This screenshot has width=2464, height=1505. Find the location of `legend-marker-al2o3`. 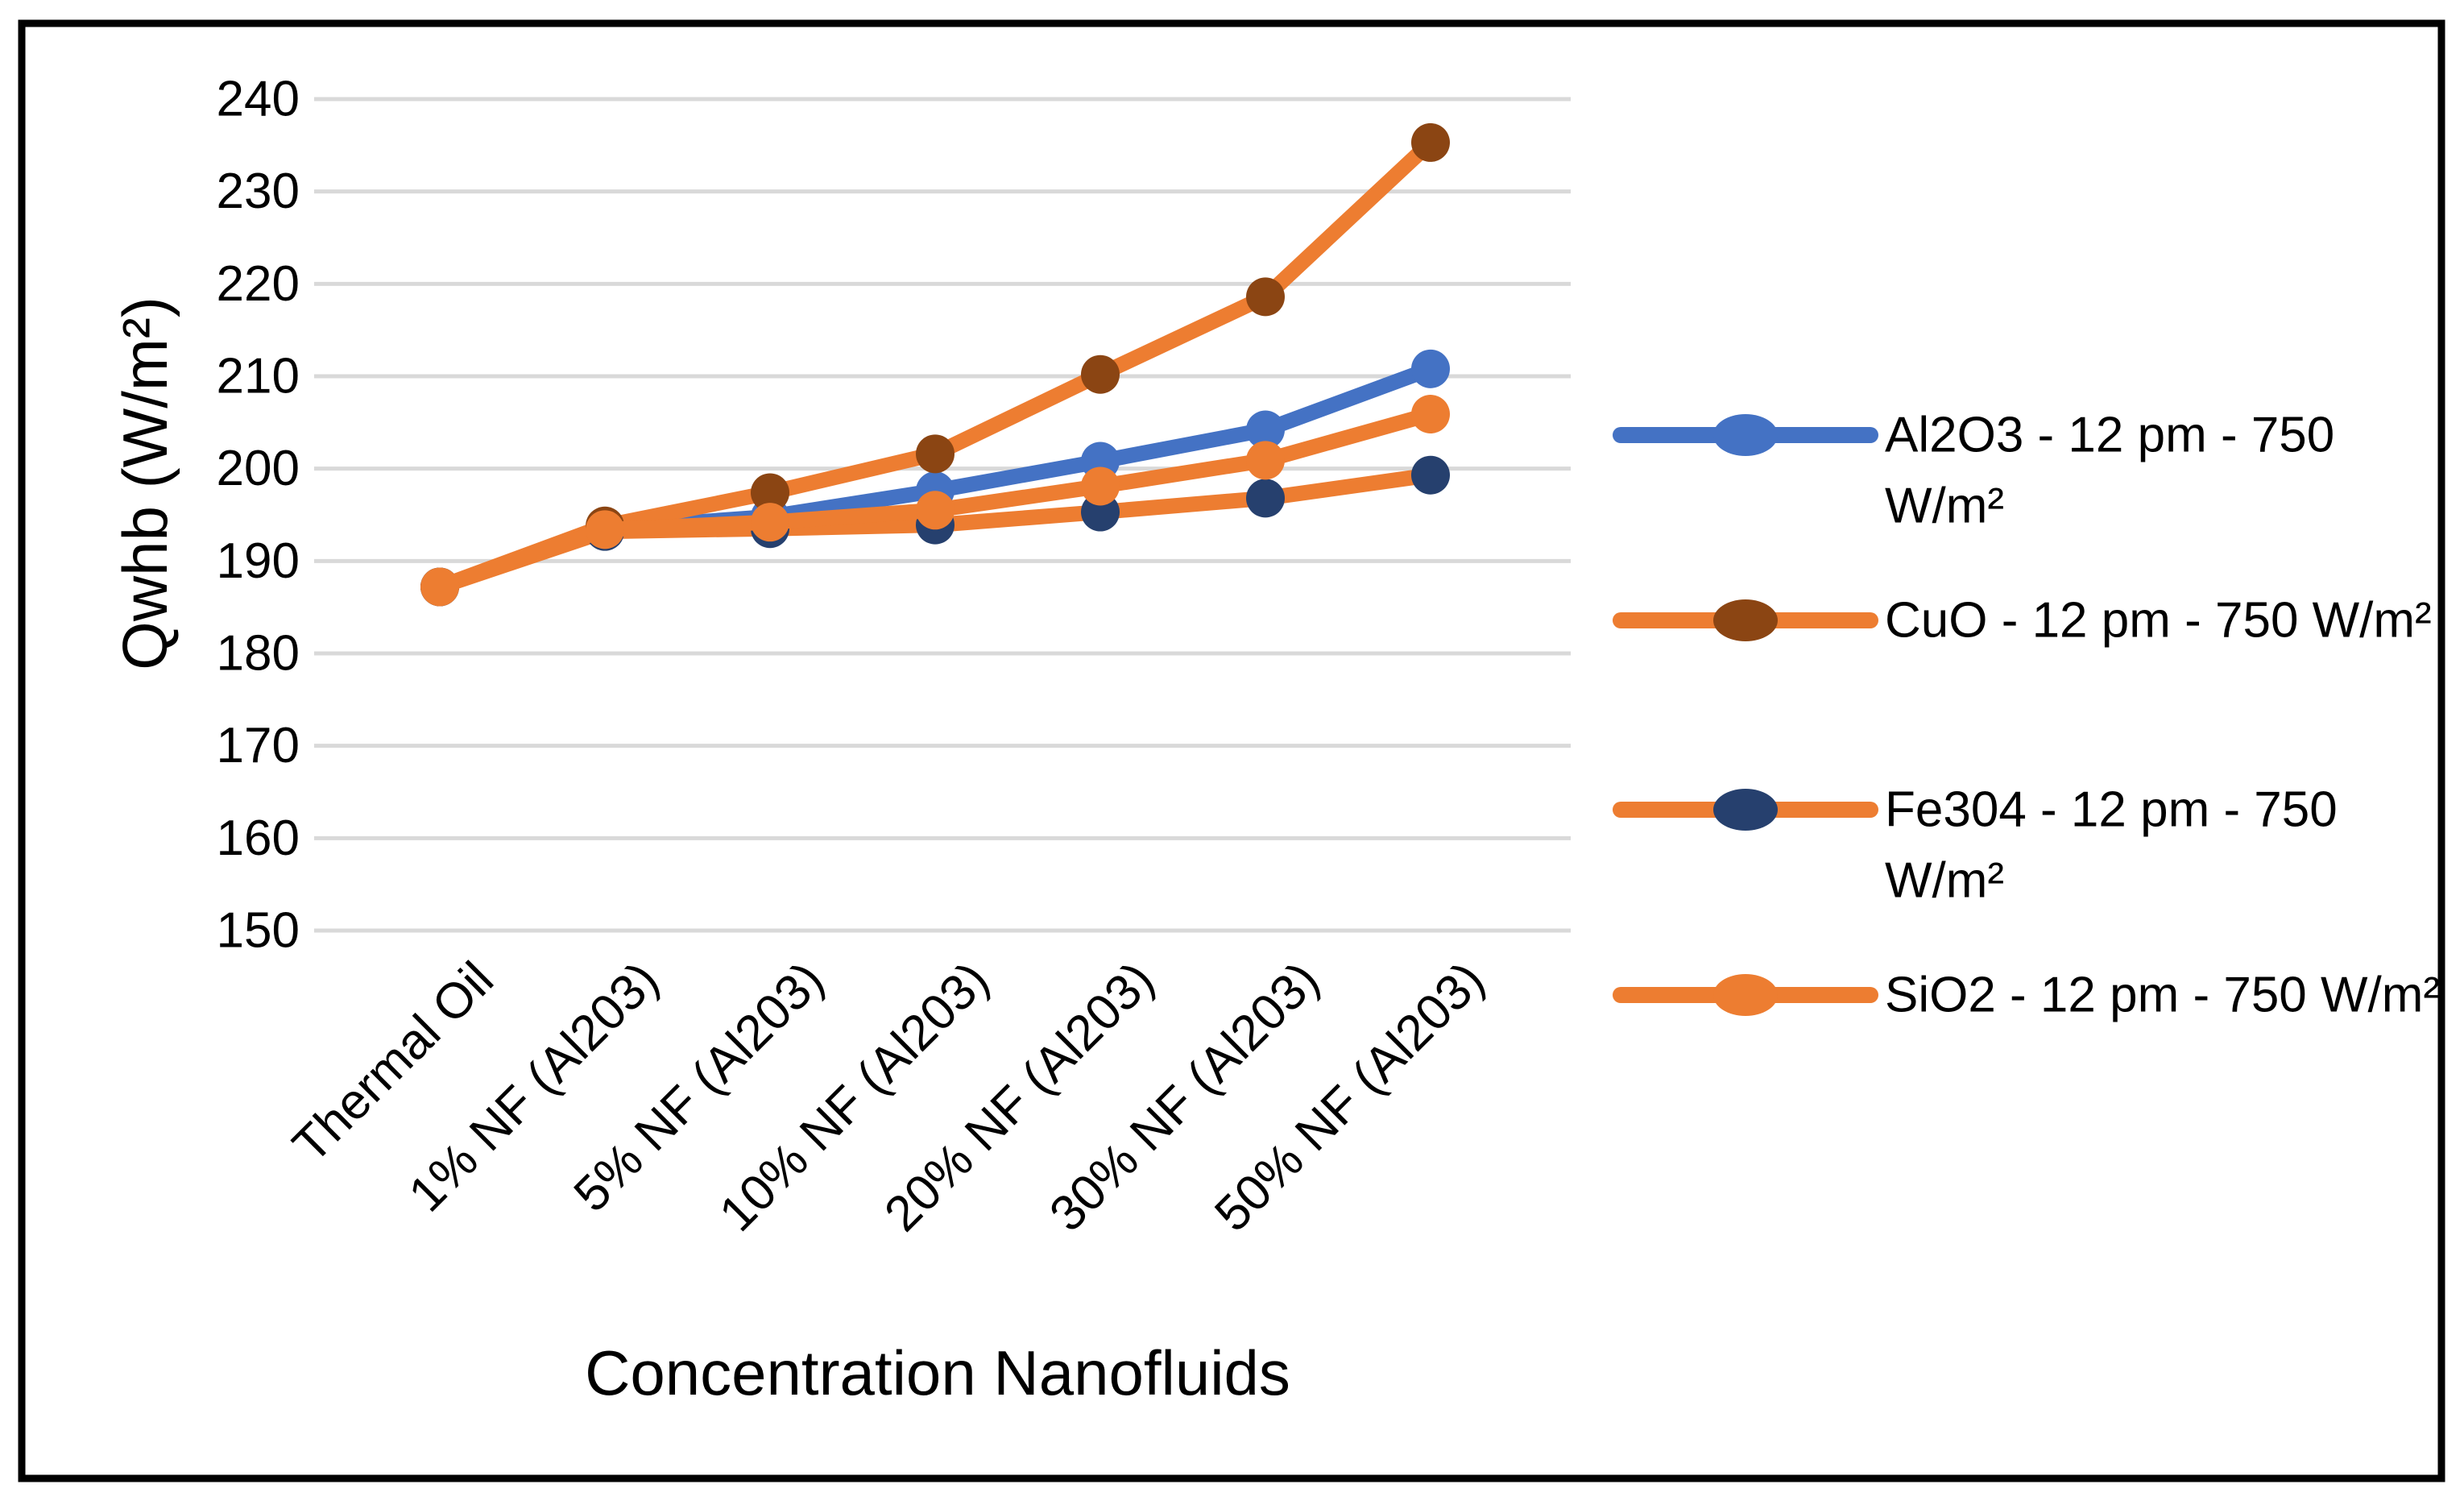

legend-marker-al2o3 is located at coordinates (1745, 435).